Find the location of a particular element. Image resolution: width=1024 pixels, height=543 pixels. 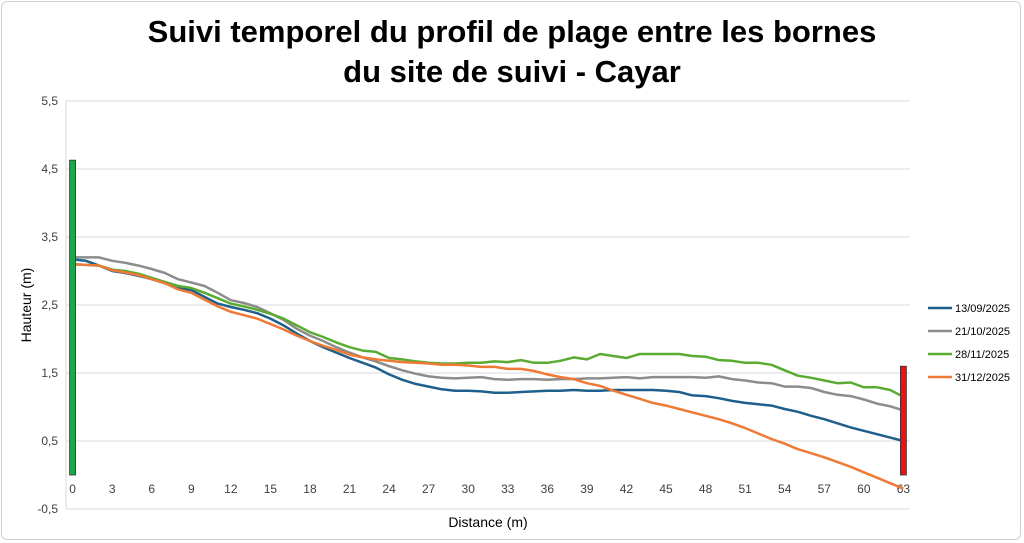

y-tick-labels: -0,5 0,5 1,5 2,5 3,5 4,5 5,5 is located at coordinates (47, 305).